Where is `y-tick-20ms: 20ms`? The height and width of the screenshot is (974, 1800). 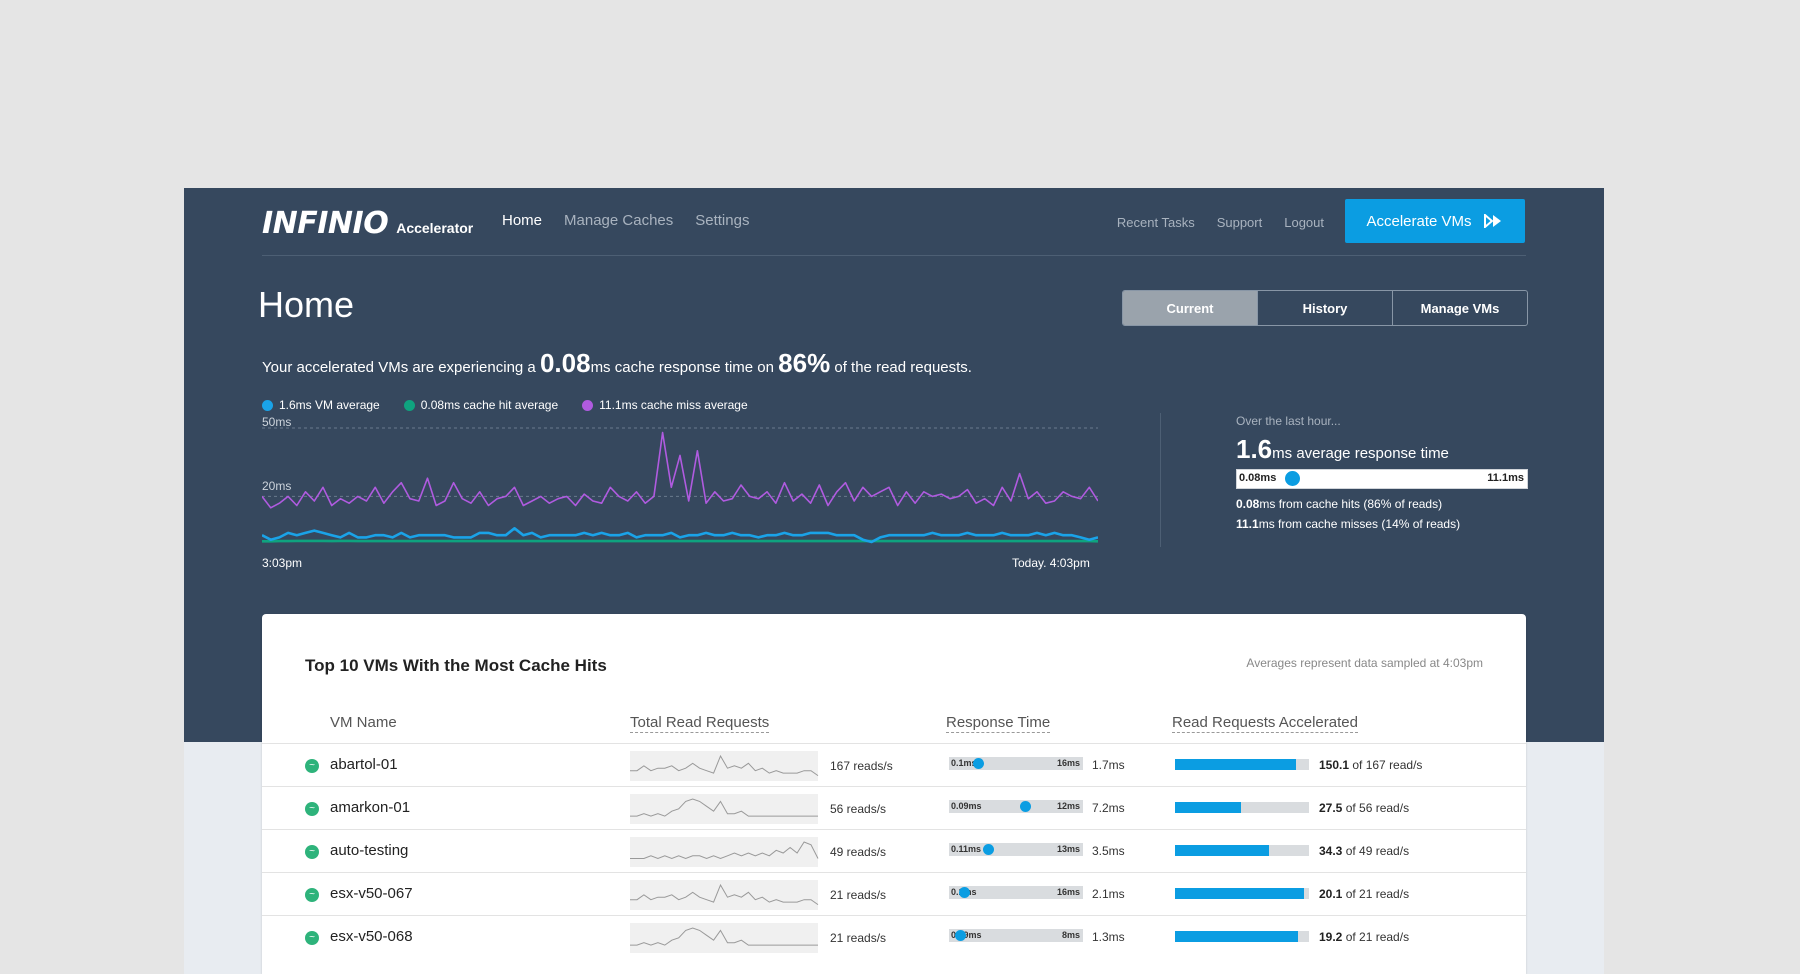 y-tick-20ms: 20ms is located at coordinates (277, 486).